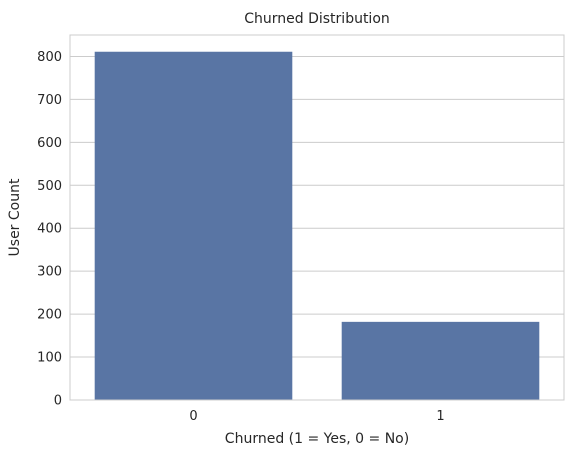 The image size is (575, 461). I want to click on y-tick-label: 600, so click(49, 143).